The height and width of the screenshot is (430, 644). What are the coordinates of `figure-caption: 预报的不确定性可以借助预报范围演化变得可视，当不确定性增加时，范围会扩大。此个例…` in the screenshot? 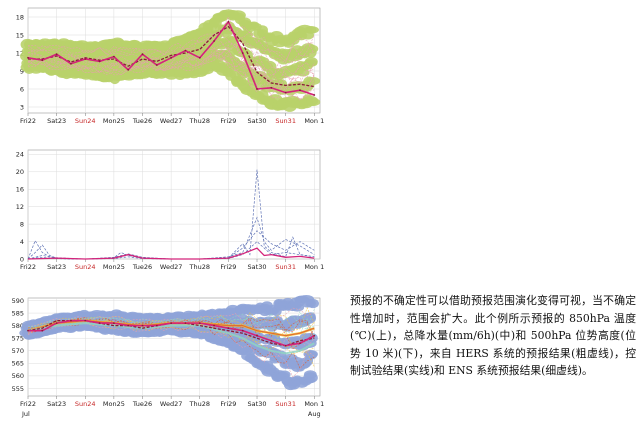 It's located at (493, 336).